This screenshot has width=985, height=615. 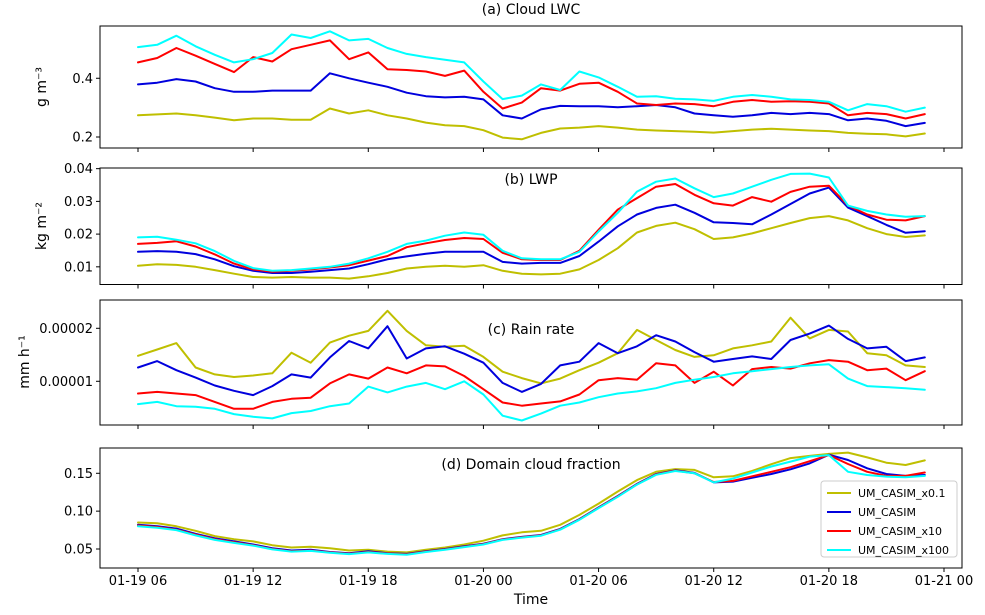 I want to click on x-tick-label: 01-20 12, so click(x=713, y=581).